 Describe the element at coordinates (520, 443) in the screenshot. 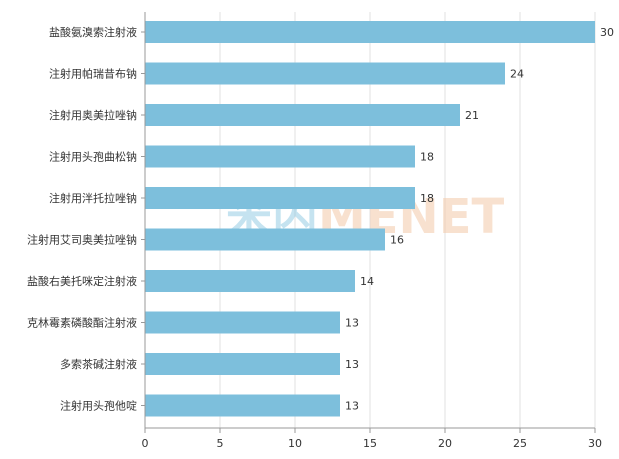

I see `x-tick-label: 25` at that location.